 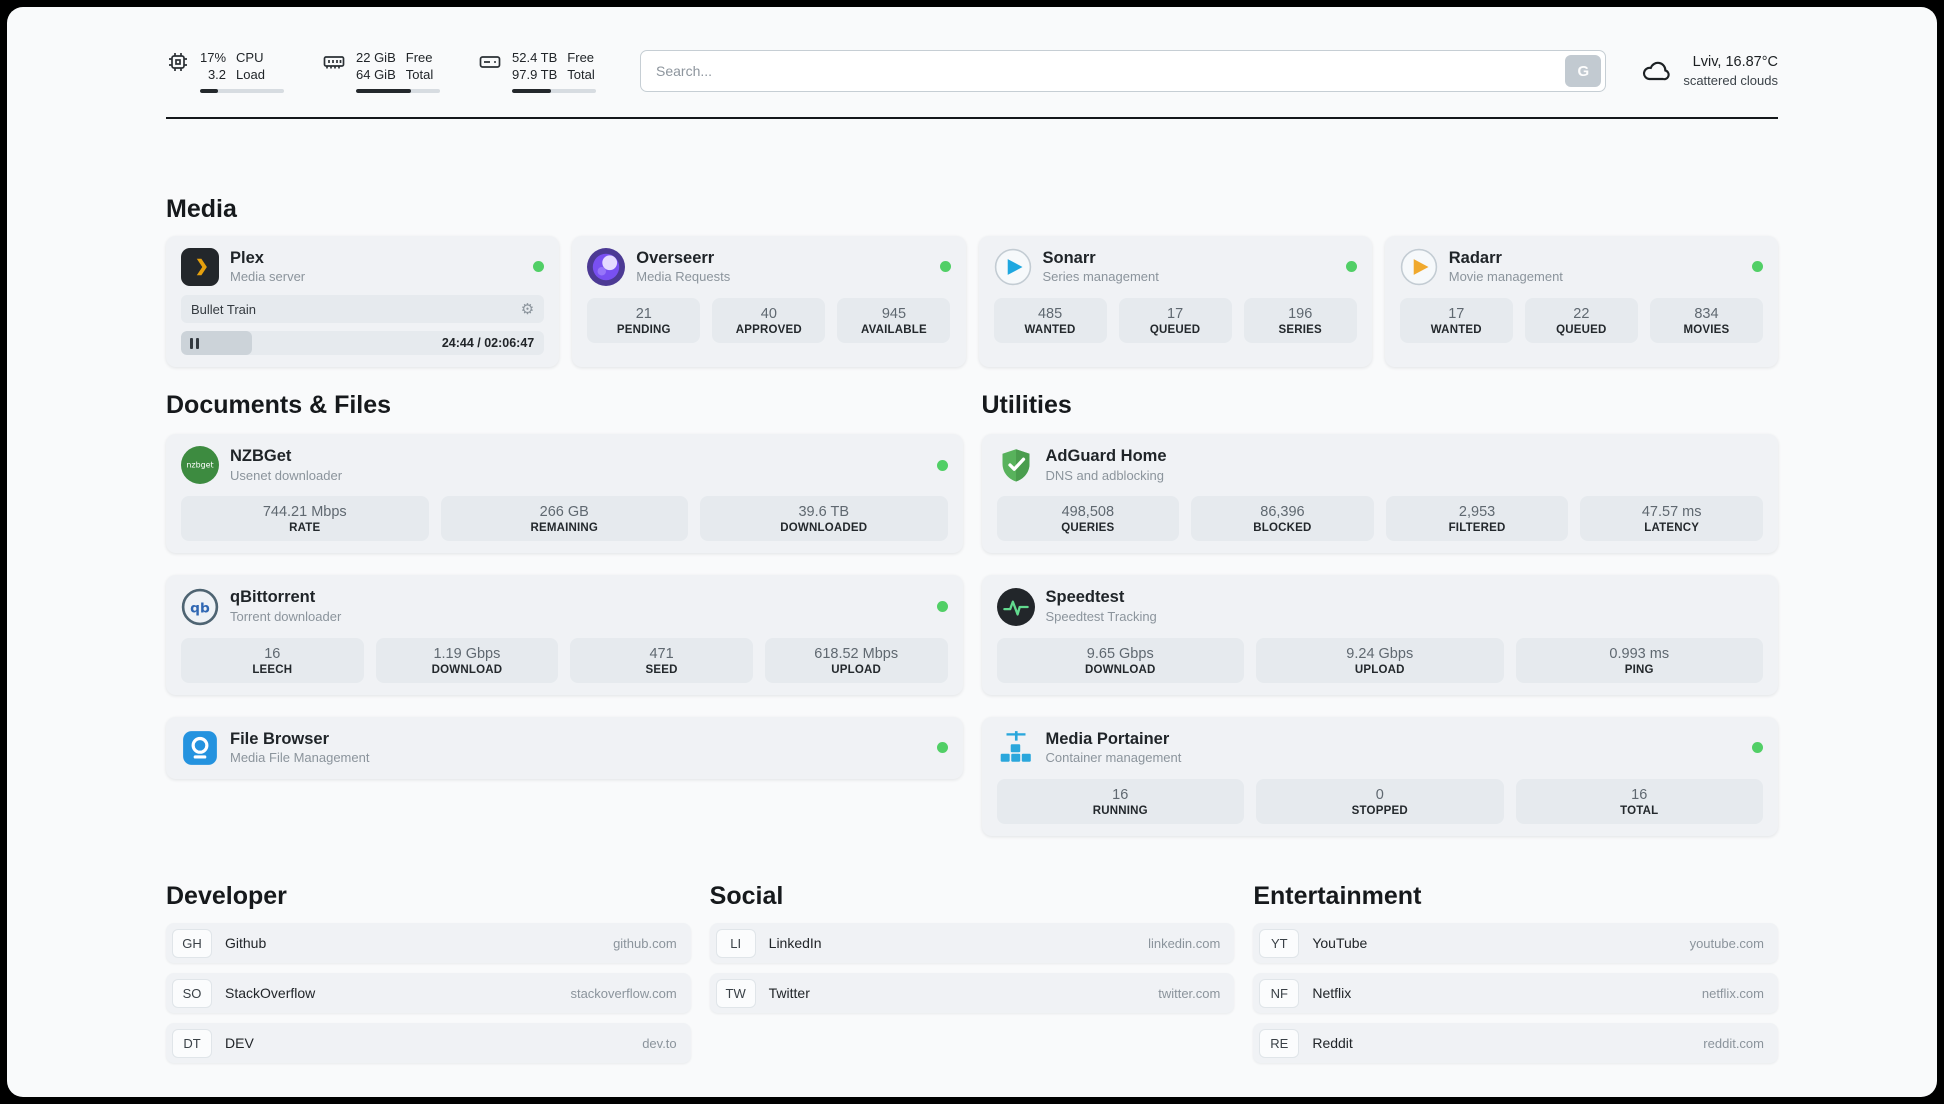 I want to click on stat-label: PENDING, so click(x=643, y=330).